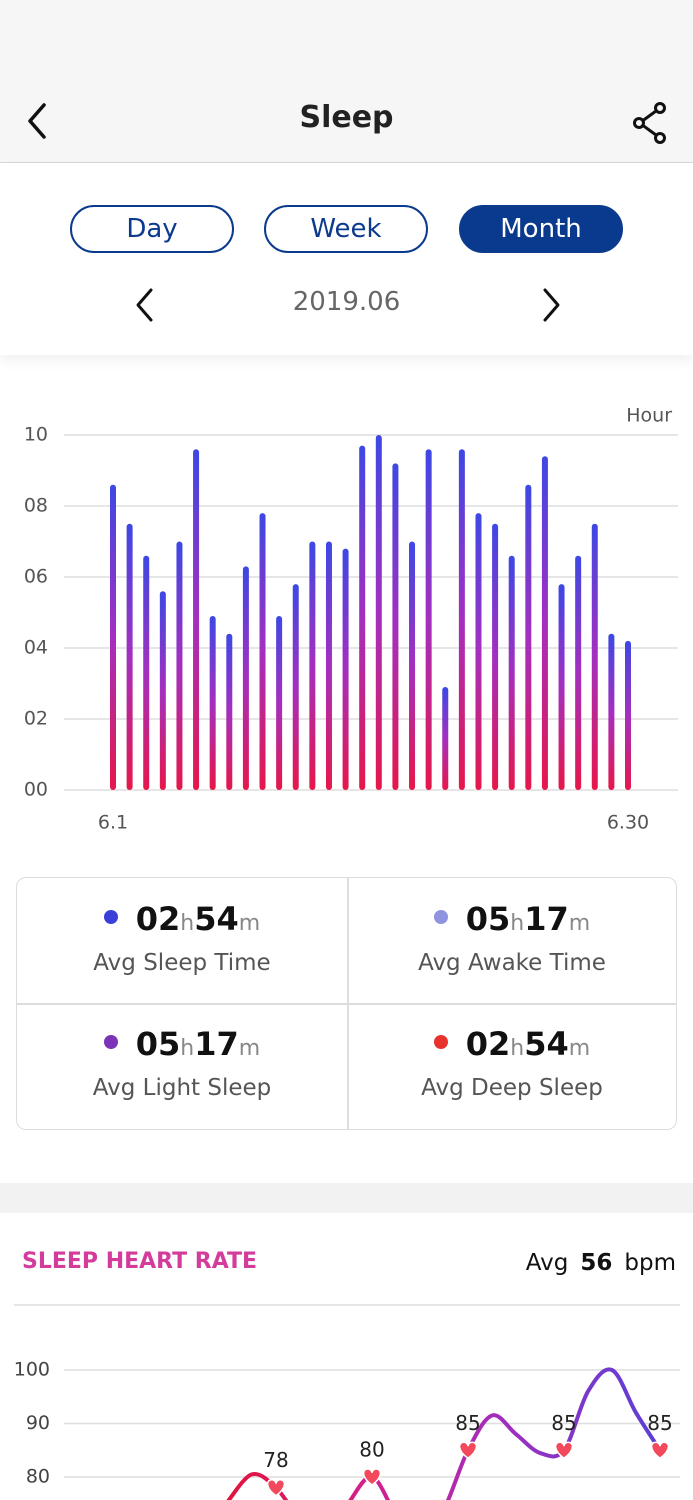  What do you see at coordinates (346, 117) in the screenshot?
I see `page-title: Sleep` at bounding box center [346, 117].